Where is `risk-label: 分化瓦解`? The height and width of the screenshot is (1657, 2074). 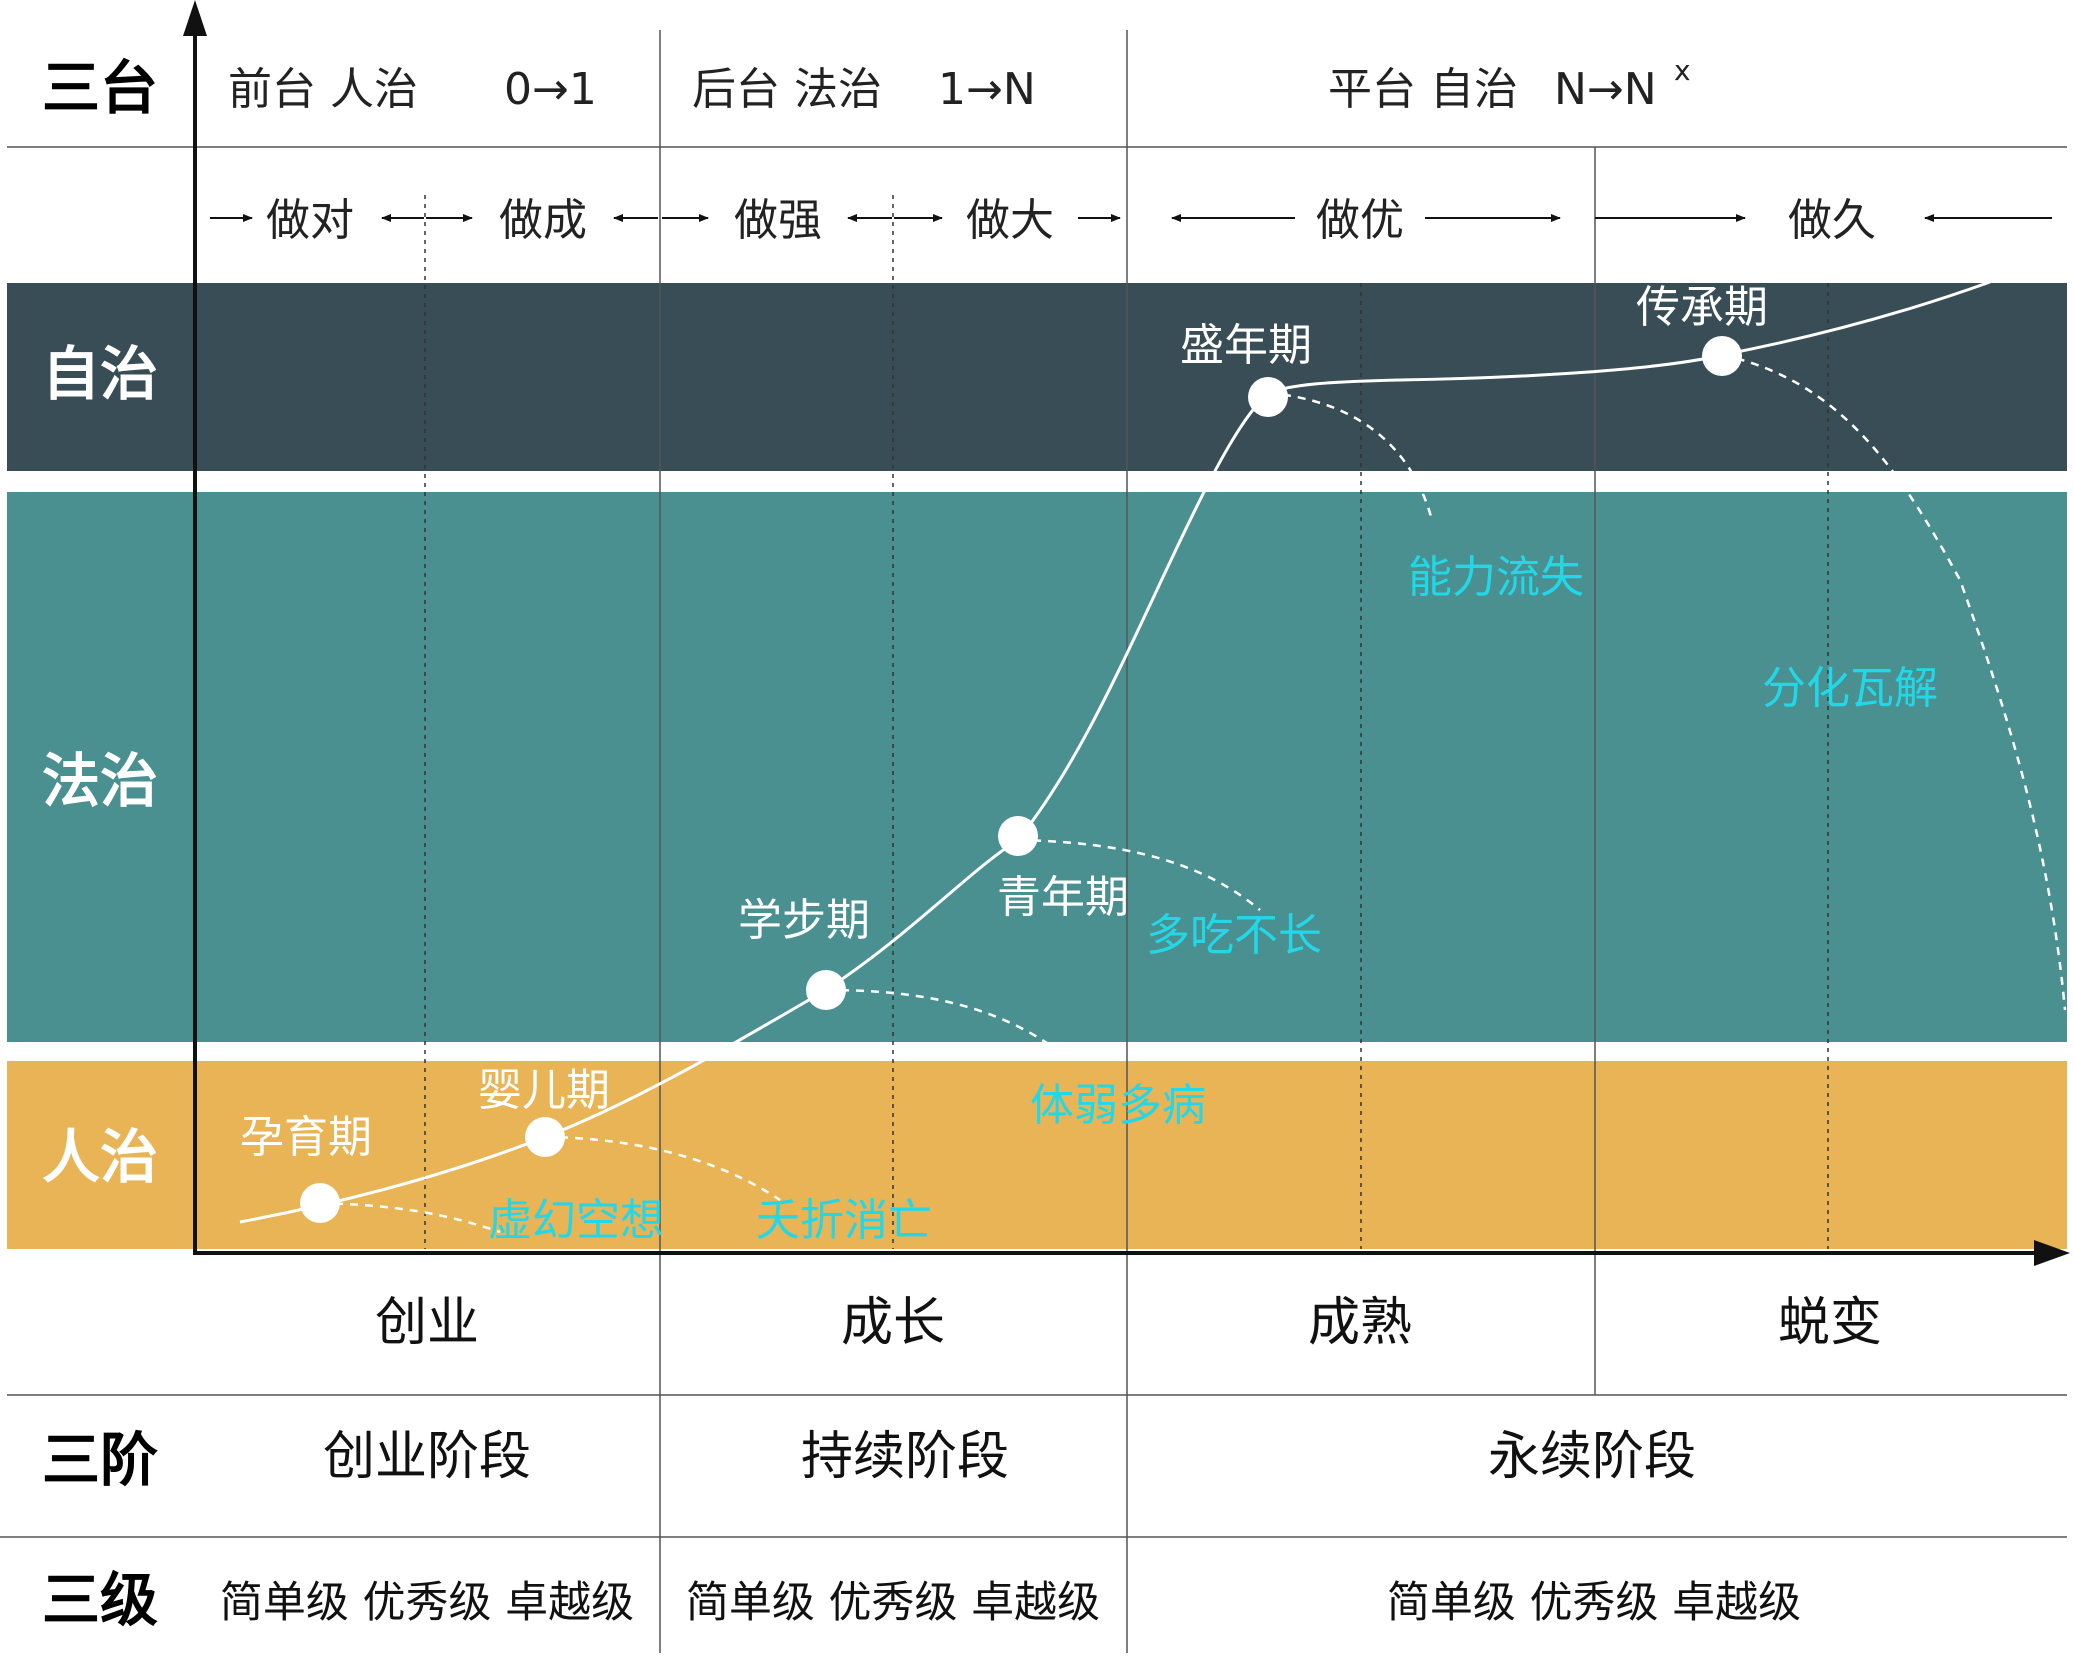
risk-label: 分化瓦解 is located at coordinates (1850, 688).